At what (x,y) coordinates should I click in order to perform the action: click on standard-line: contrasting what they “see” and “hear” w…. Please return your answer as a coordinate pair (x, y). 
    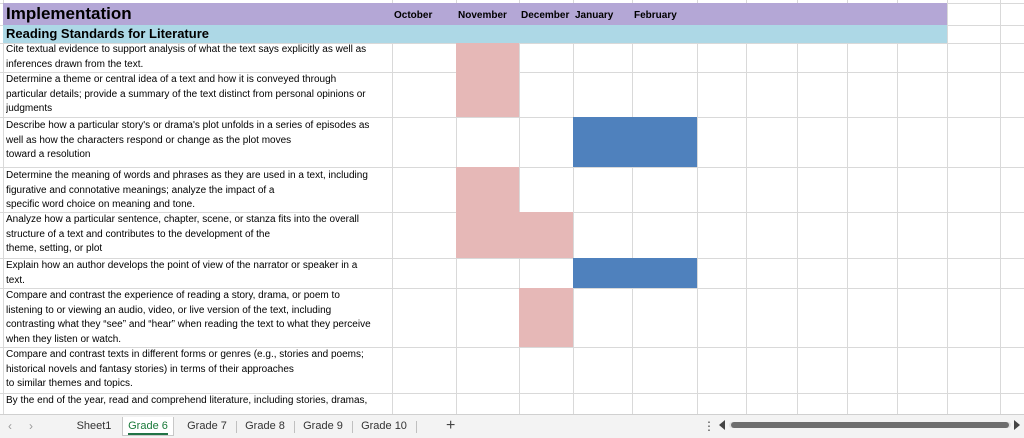
    Looking at the image, I should click on (188, 324).